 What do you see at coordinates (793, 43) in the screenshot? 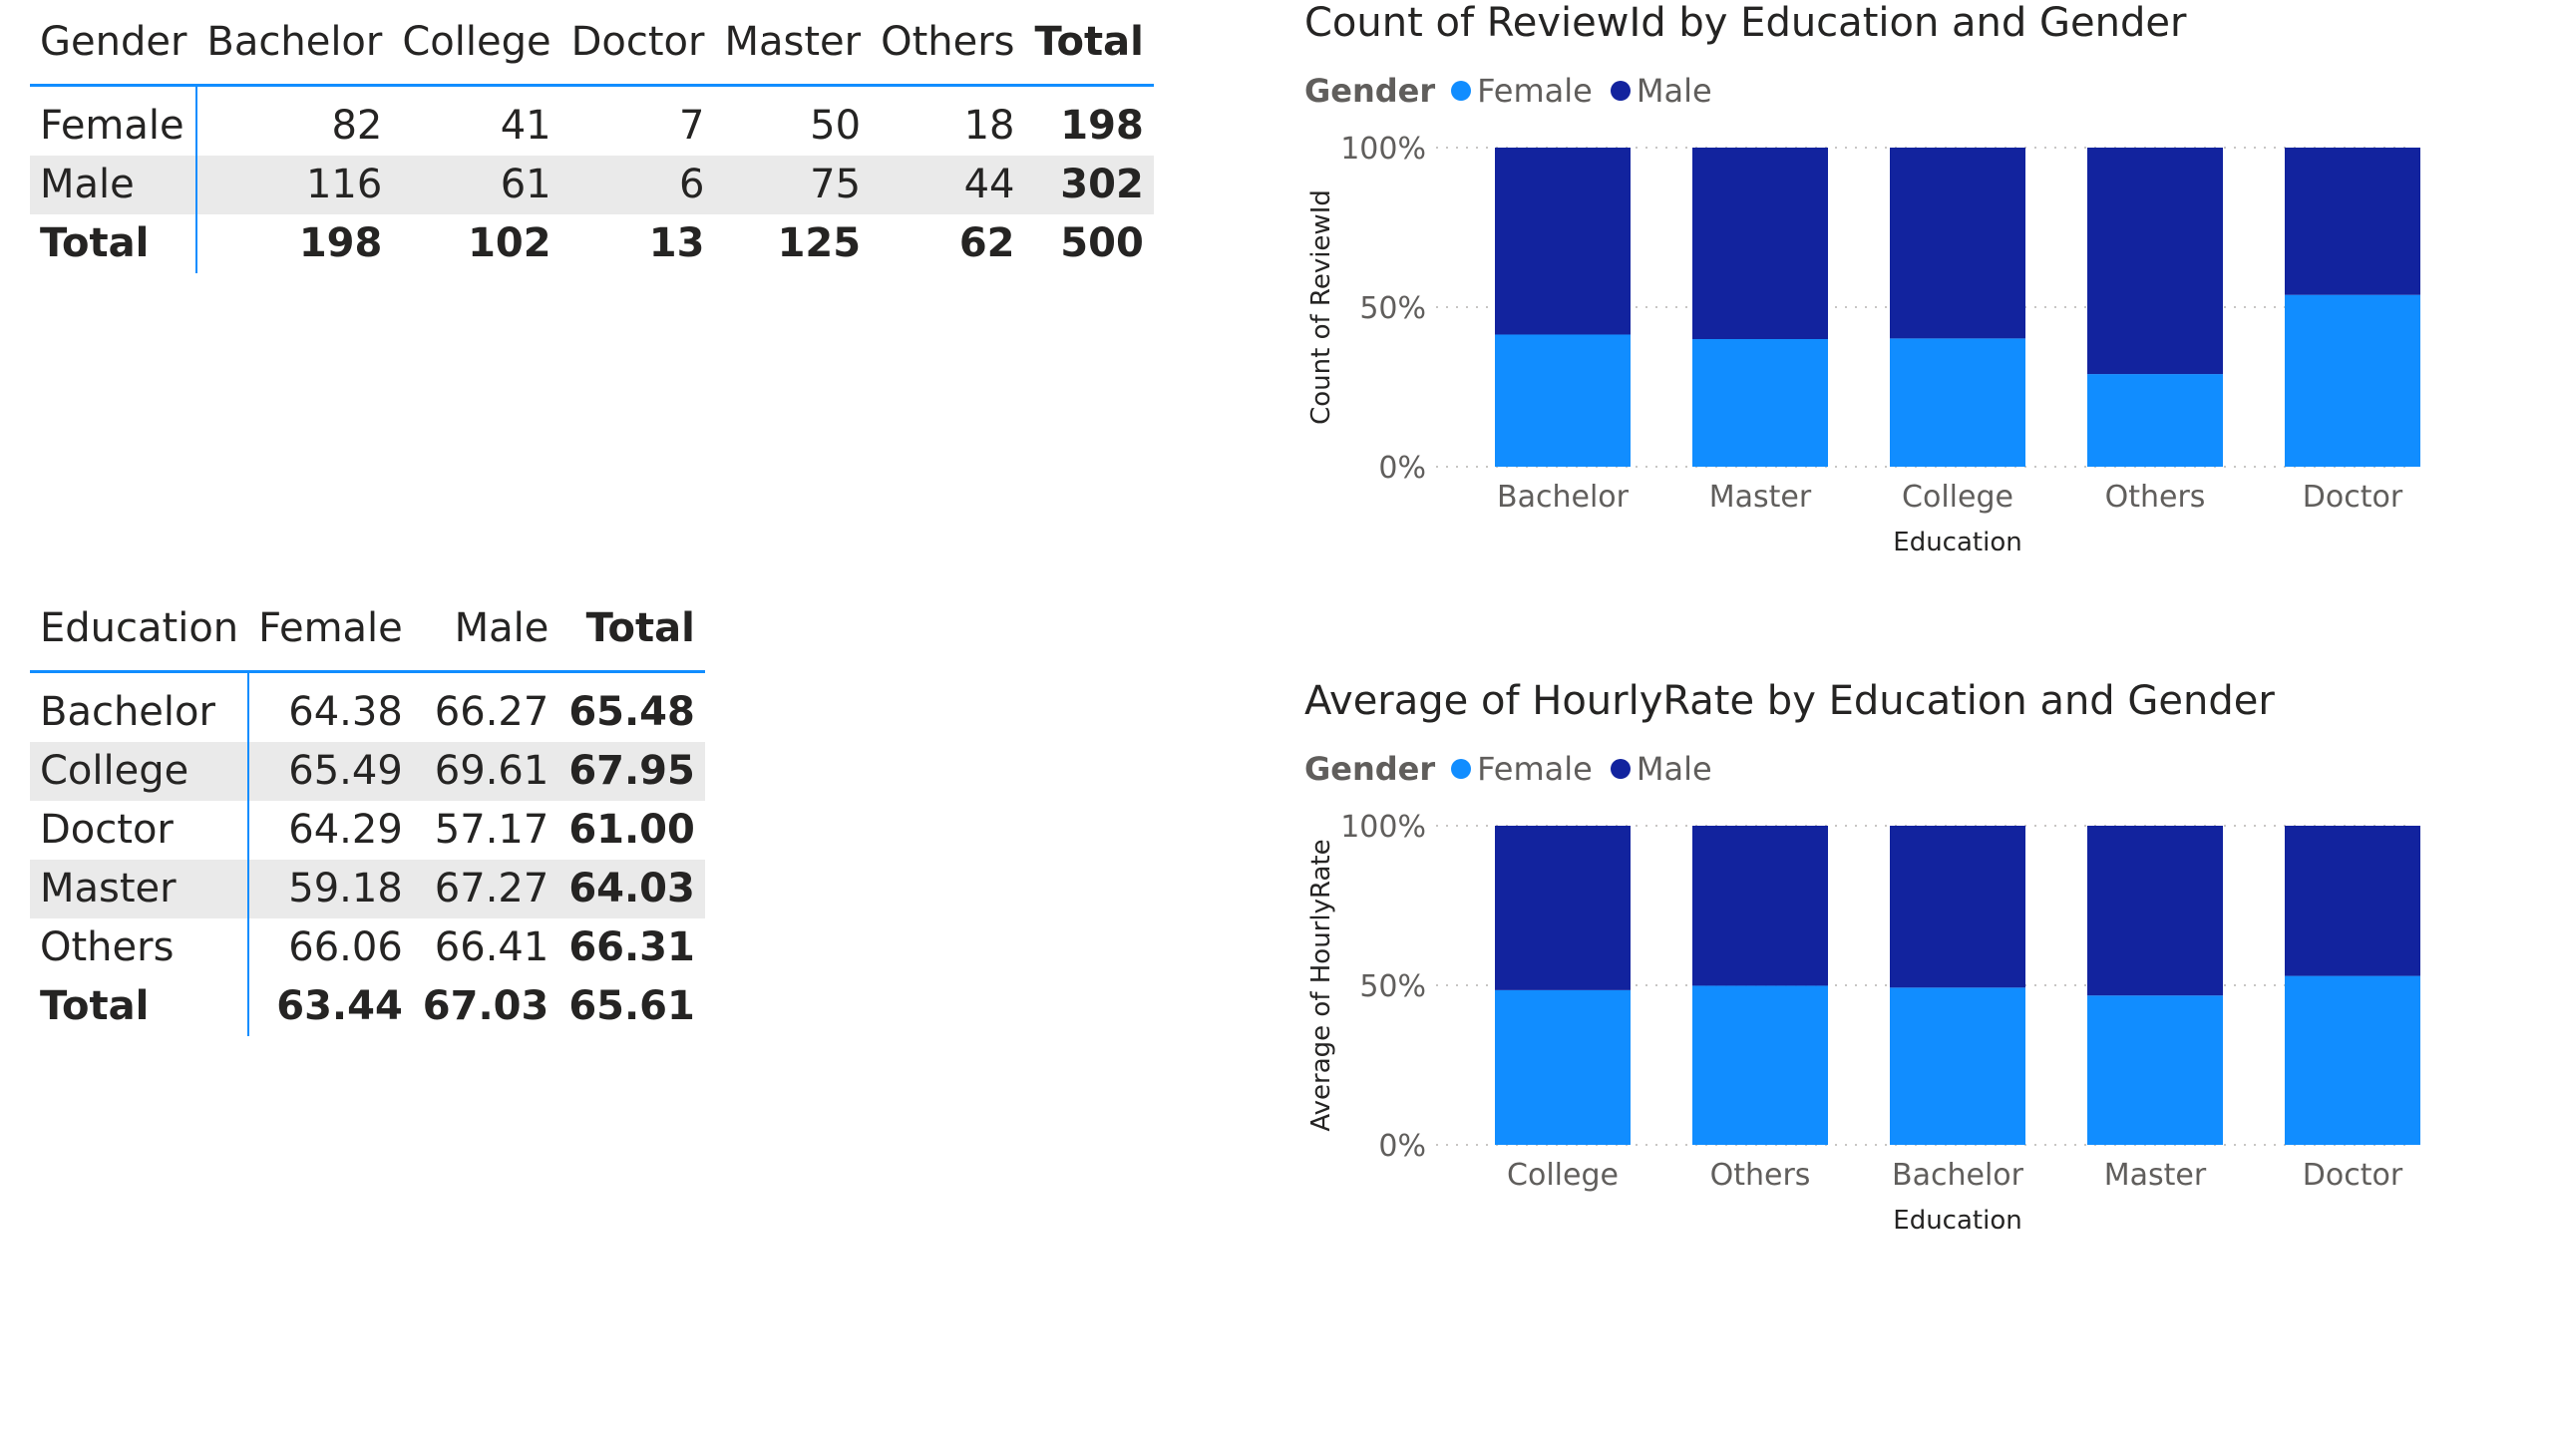
I see `column-header: Master` at bounding box center [793, 43].